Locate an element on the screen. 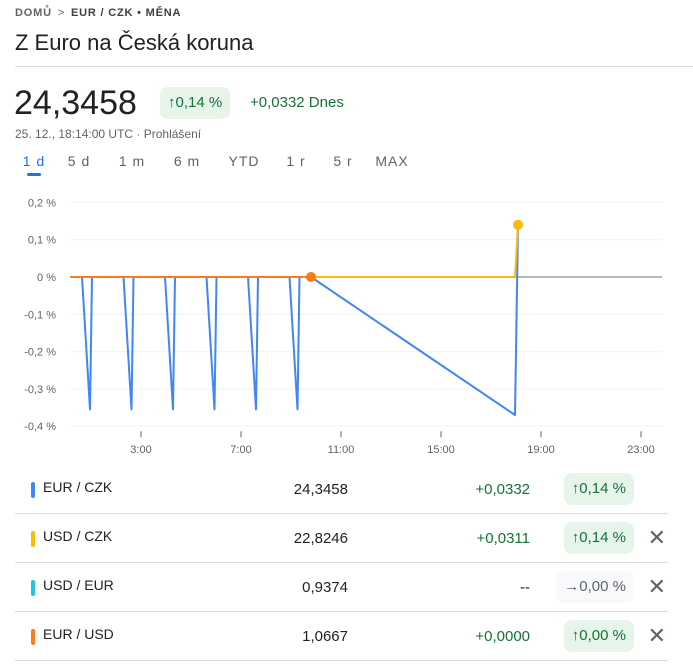  page-title: Z Euro na Česká koruna is located at coordinates (134, 42).